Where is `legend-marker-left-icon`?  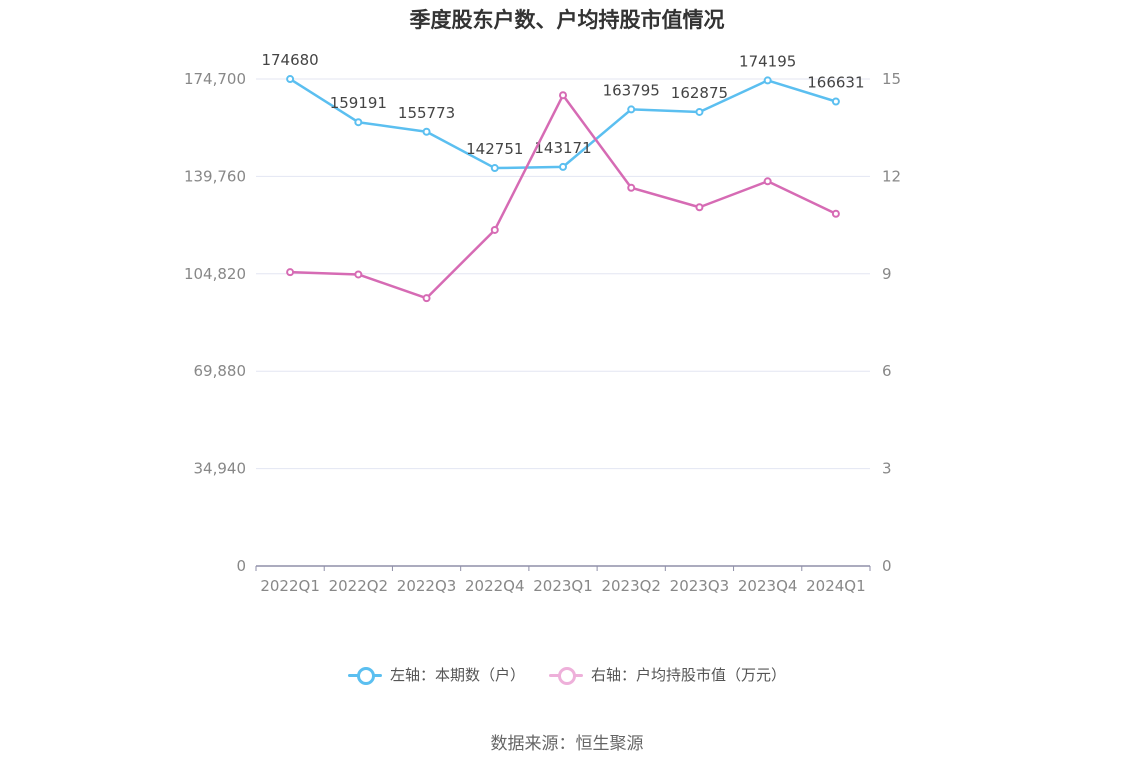
legend-marker-left-icon is located at coordinates (364, 675).